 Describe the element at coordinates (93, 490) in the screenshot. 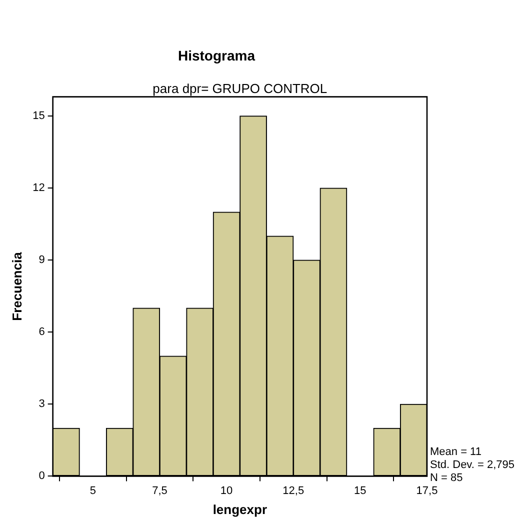

I see `x-tick-label: 5` at that location.